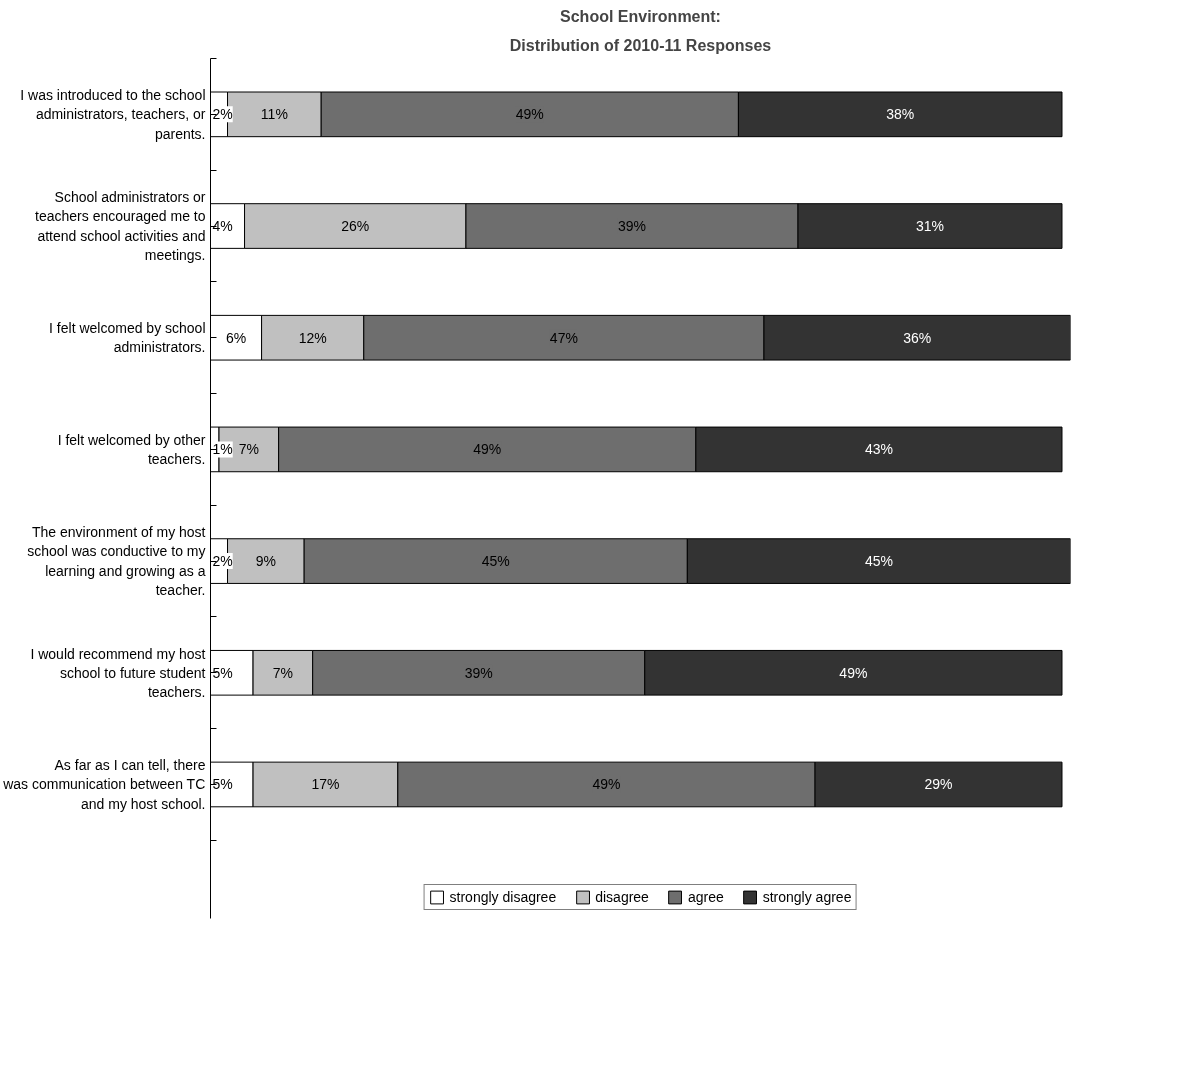 This screenshot has height=1076, width=1185. Describe the element at coordinates (355, 226) in the screenshot. I see `data-label: 26%` at that location.